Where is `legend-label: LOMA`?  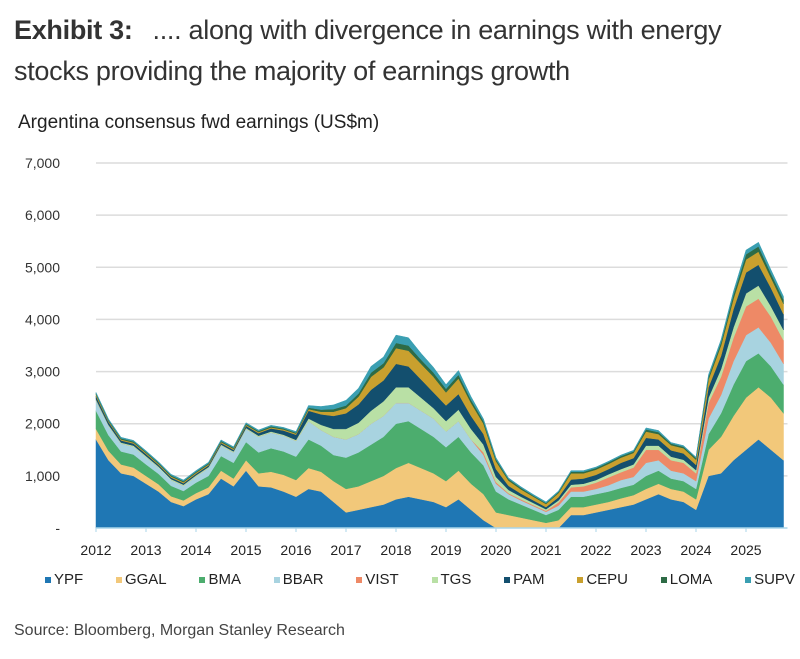 legend-label: LOMA is located at coordinates (691, 579).